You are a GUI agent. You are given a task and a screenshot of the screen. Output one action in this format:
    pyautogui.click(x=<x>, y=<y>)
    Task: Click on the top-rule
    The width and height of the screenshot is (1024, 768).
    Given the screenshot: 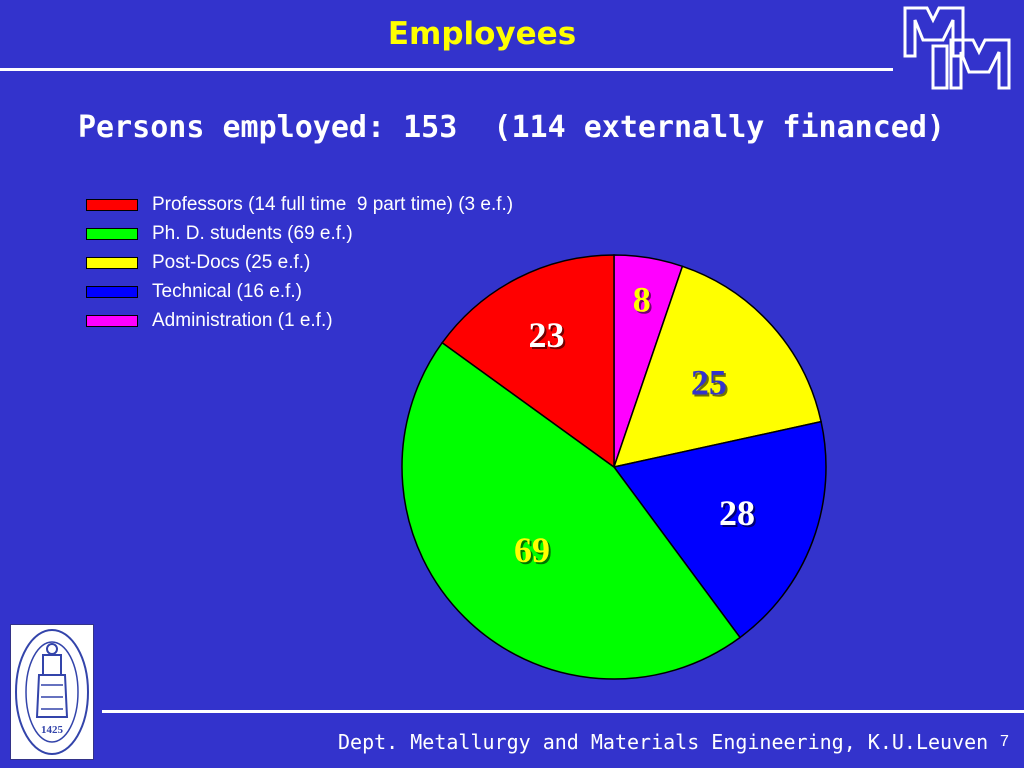 What is the action you would take?
    pyautogui.click(x=446, y=69)
    